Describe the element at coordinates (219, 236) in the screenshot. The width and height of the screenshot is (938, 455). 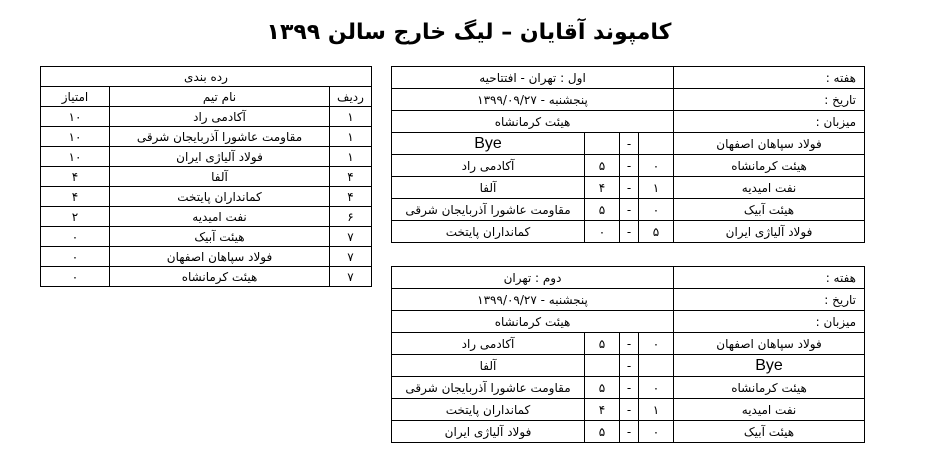
I see `standings-team: هیئت آبیک` at that location.